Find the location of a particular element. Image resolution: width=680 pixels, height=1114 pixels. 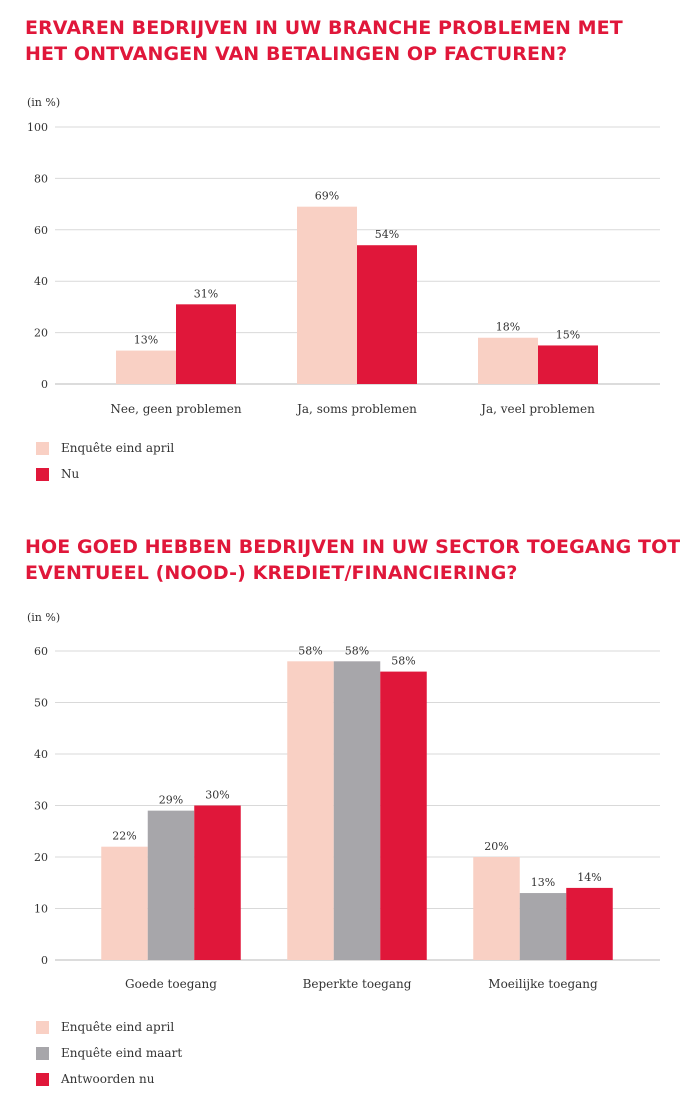

y-tick-label: 50 is located at coordinates (41, 703).